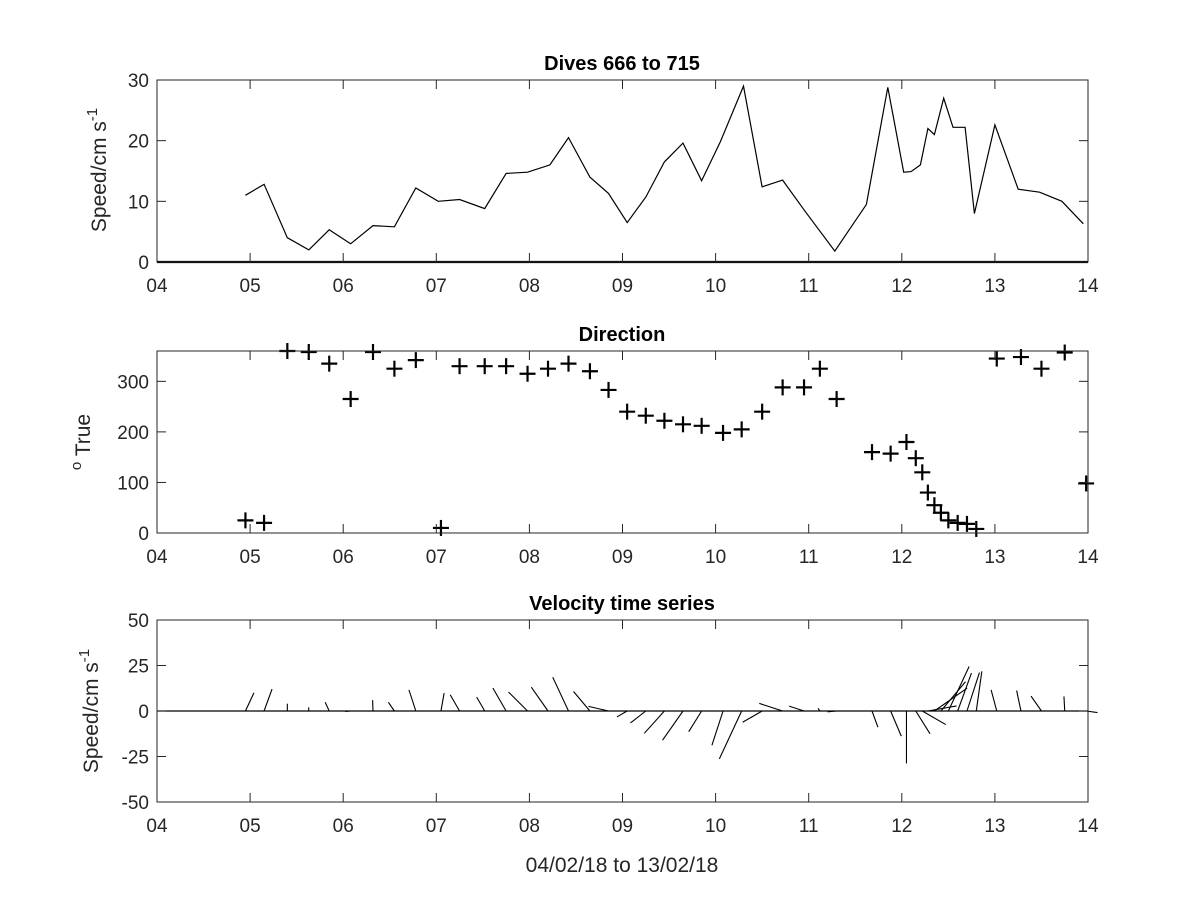  I want to click on velocity-panel-ytick-label: 25, so click(138, 667).